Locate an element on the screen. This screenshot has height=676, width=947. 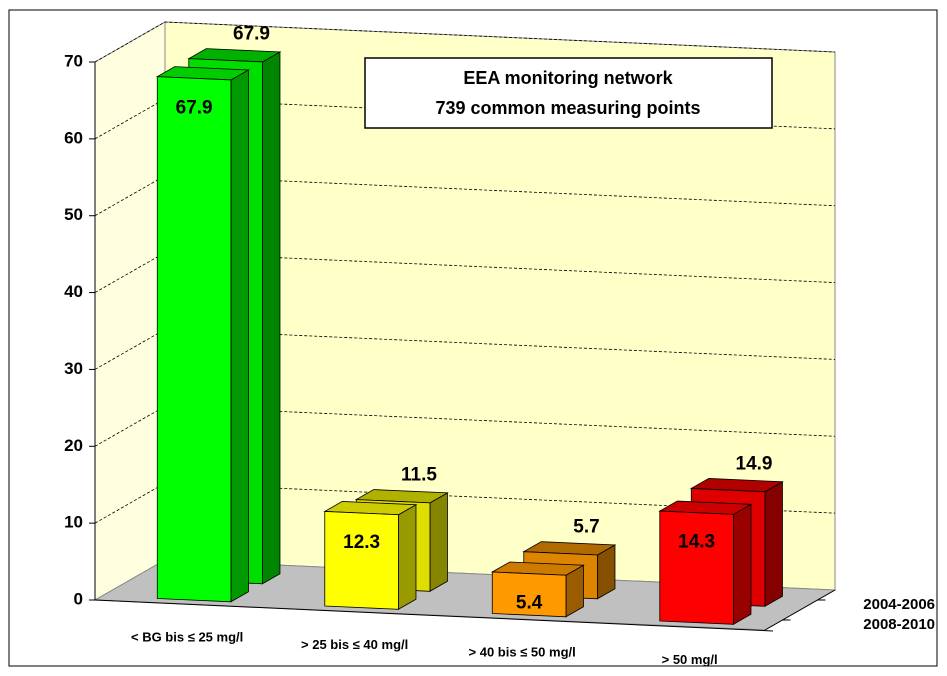
y-tick-label: 70 is located at coordinates (73, 60).